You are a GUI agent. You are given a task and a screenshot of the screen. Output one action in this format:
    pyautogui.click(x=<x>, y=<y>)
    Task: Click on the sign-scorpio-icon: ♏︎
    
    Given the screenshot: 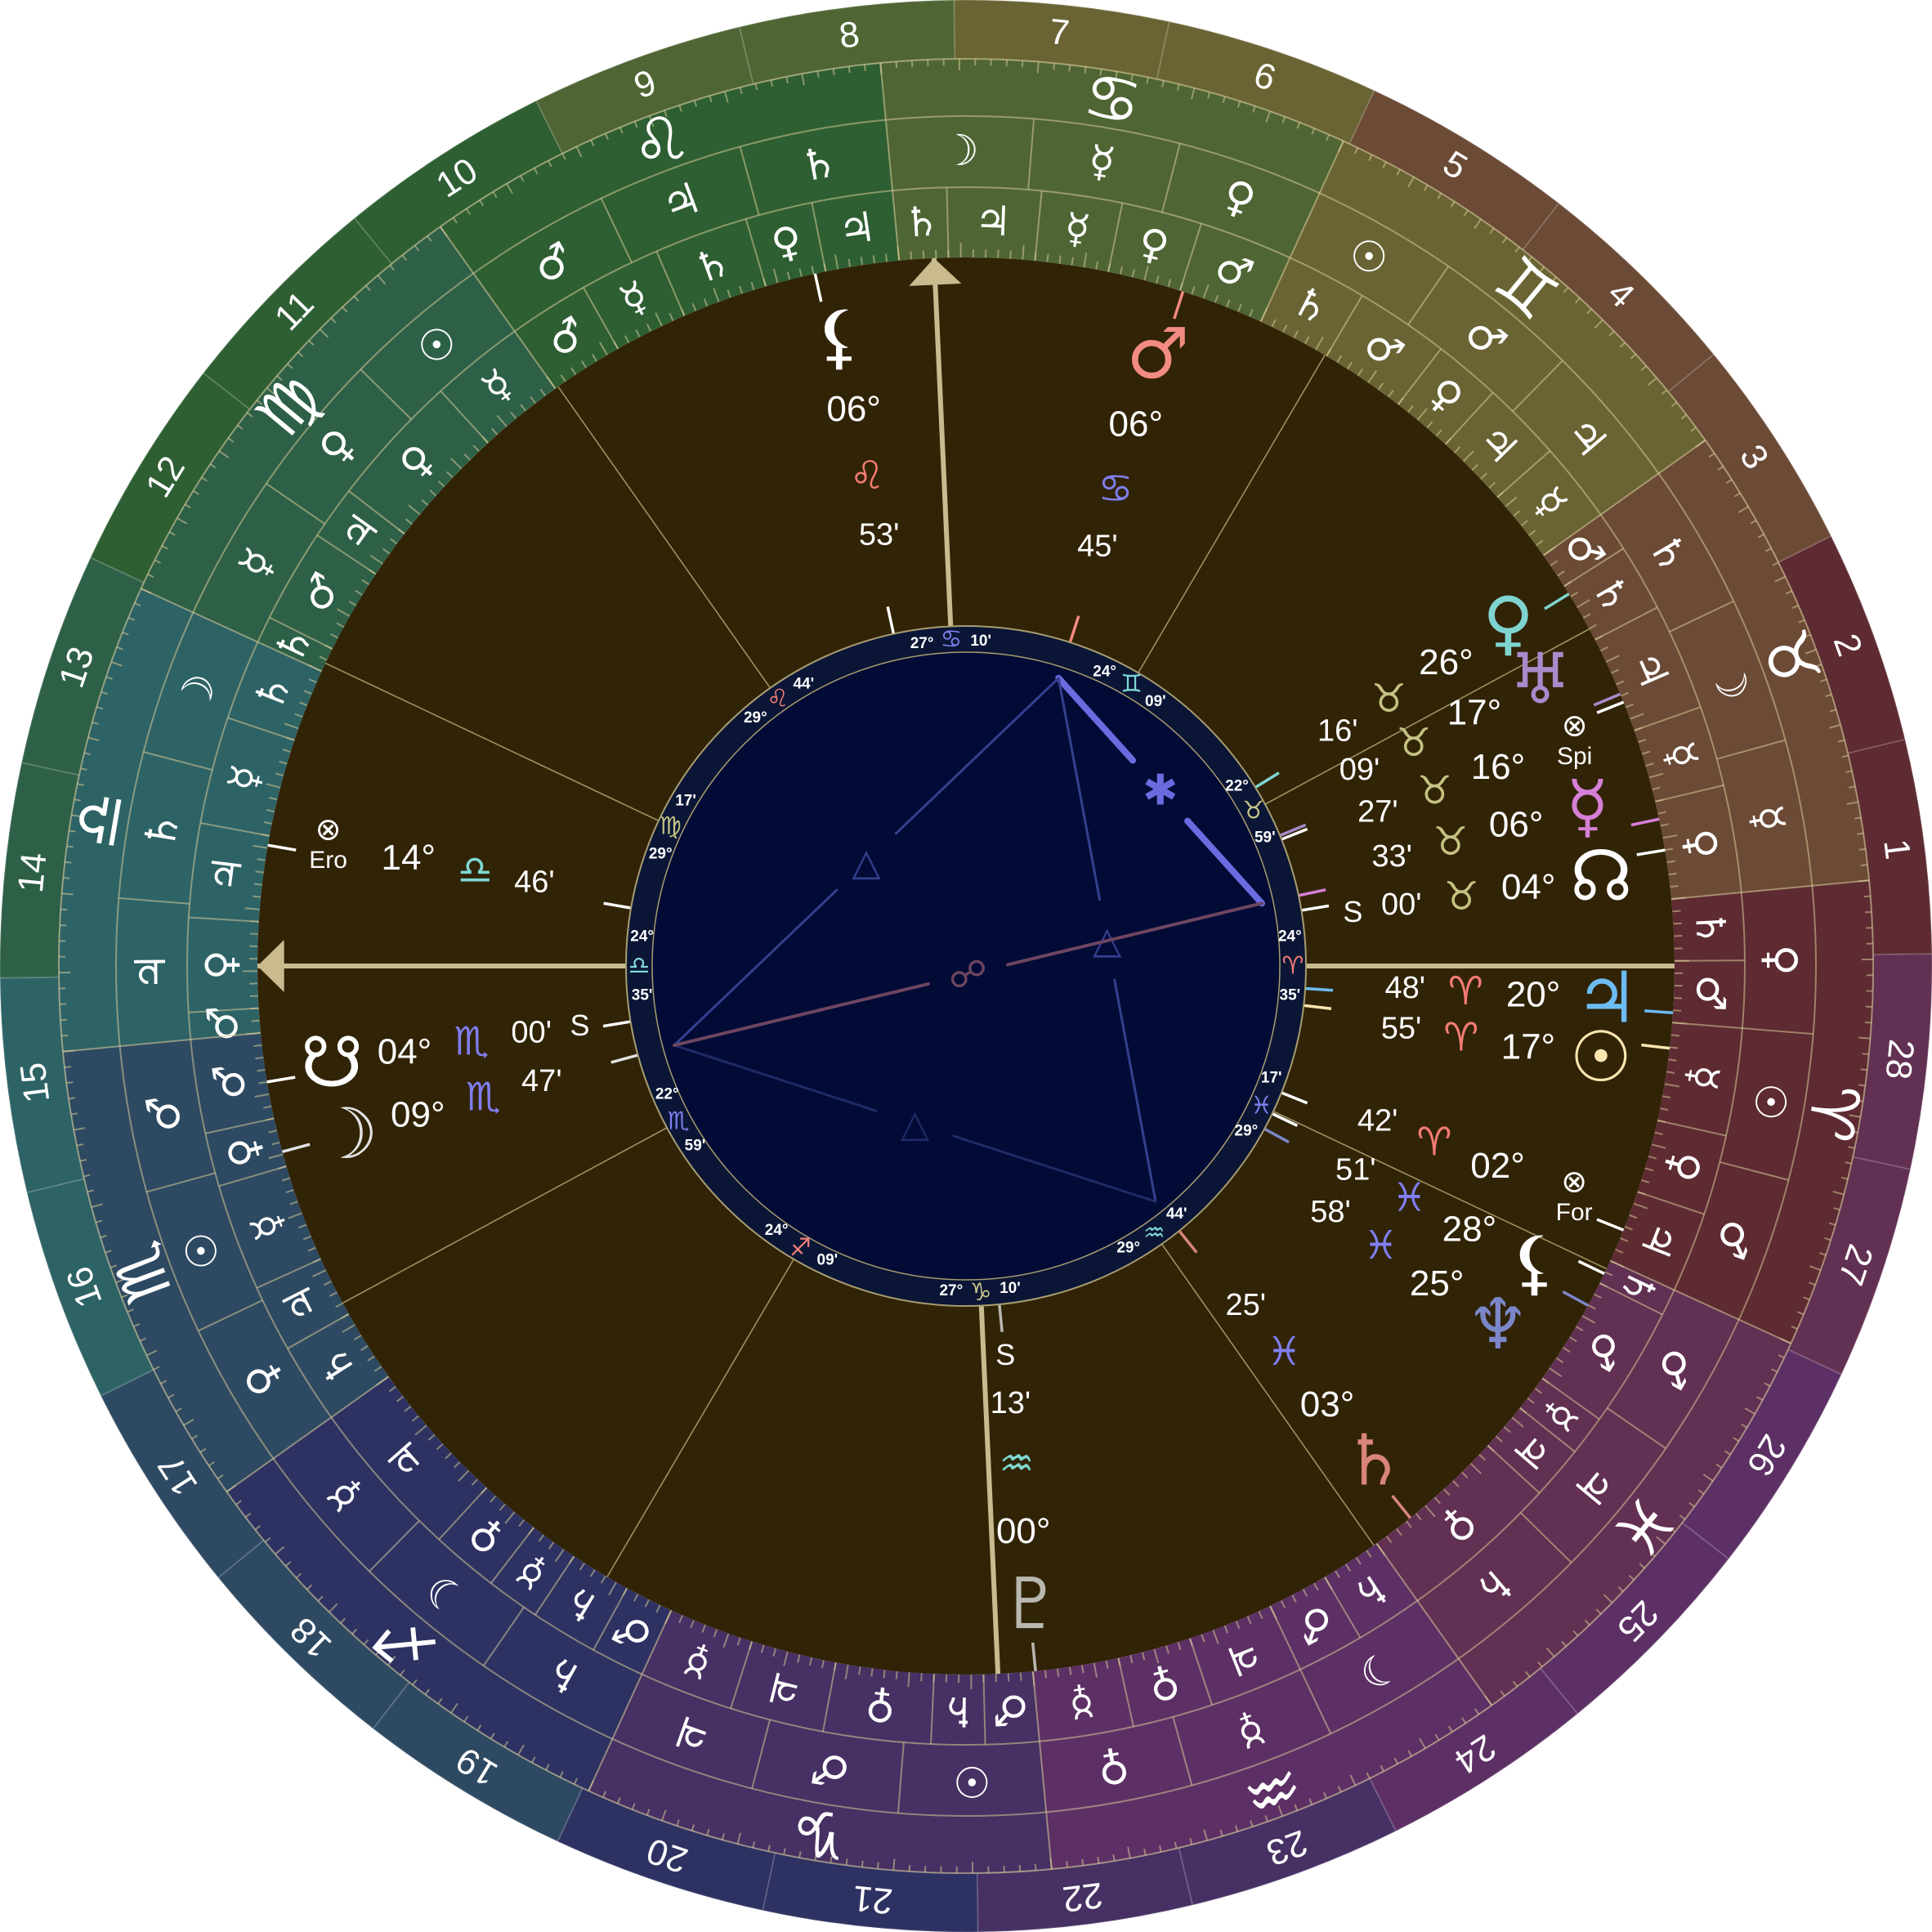 What is the action you would take?
    pyautogui.click(x=472, y=1042)
    